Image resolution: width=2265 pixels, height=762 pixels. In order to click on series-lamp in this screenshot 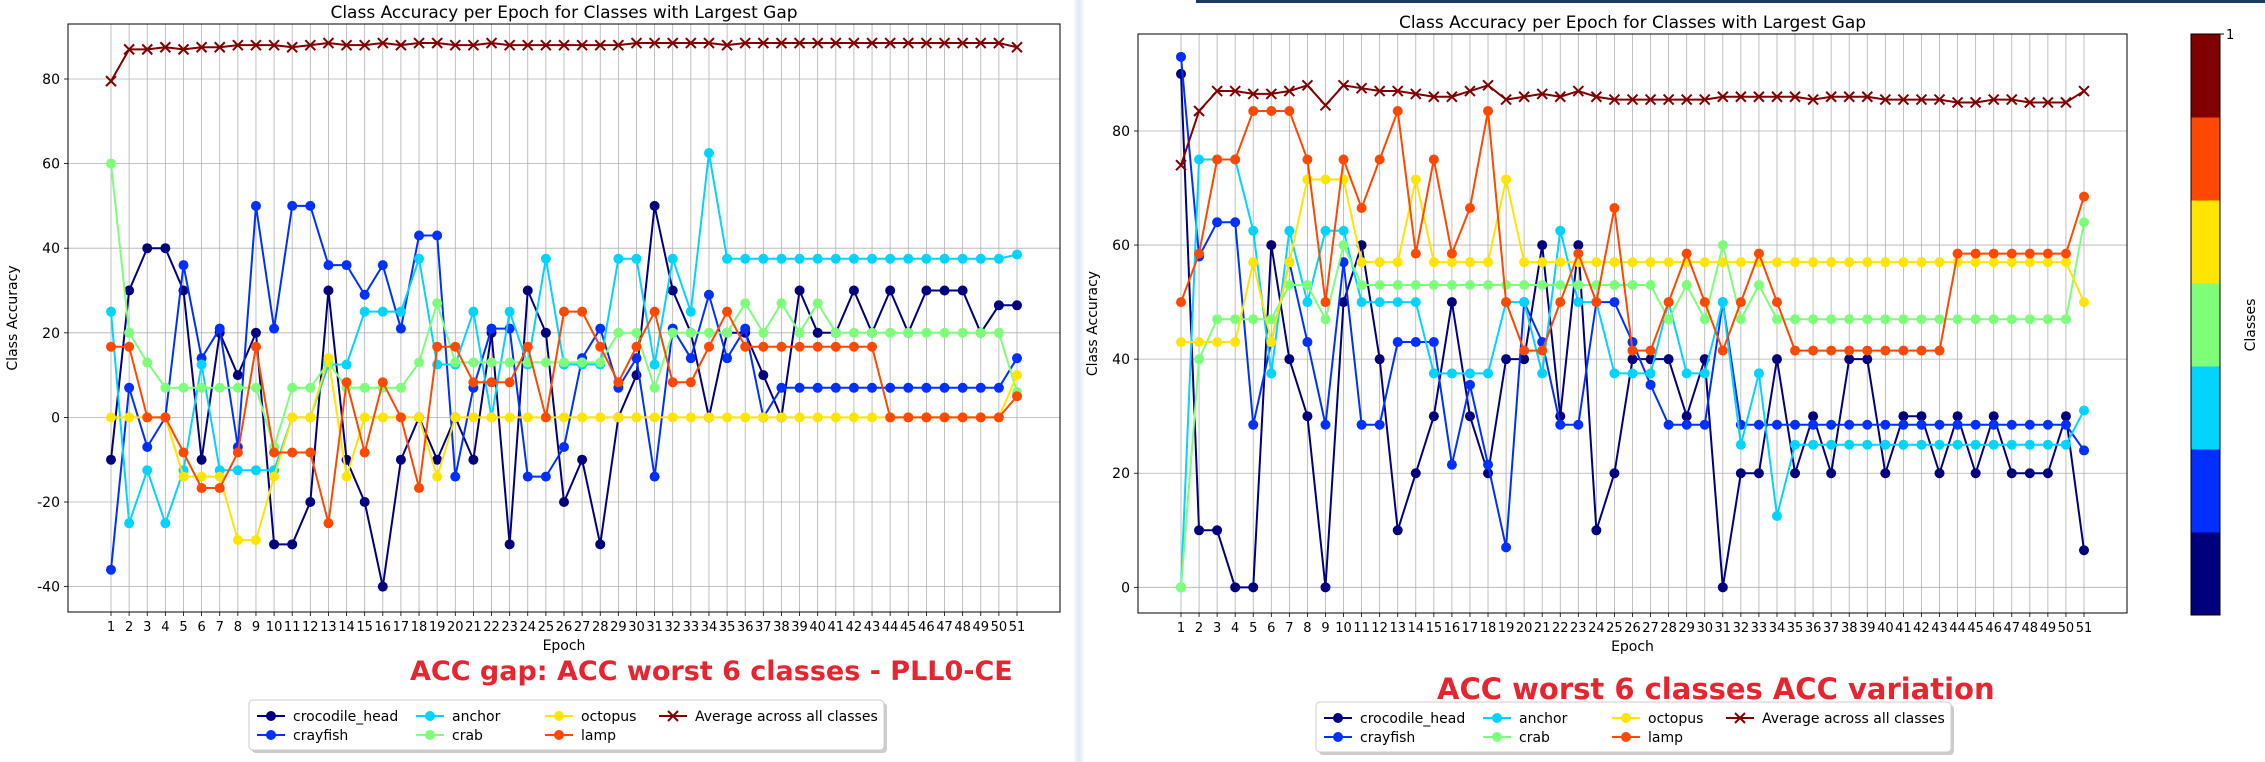, I will do `click(564, 417)`.